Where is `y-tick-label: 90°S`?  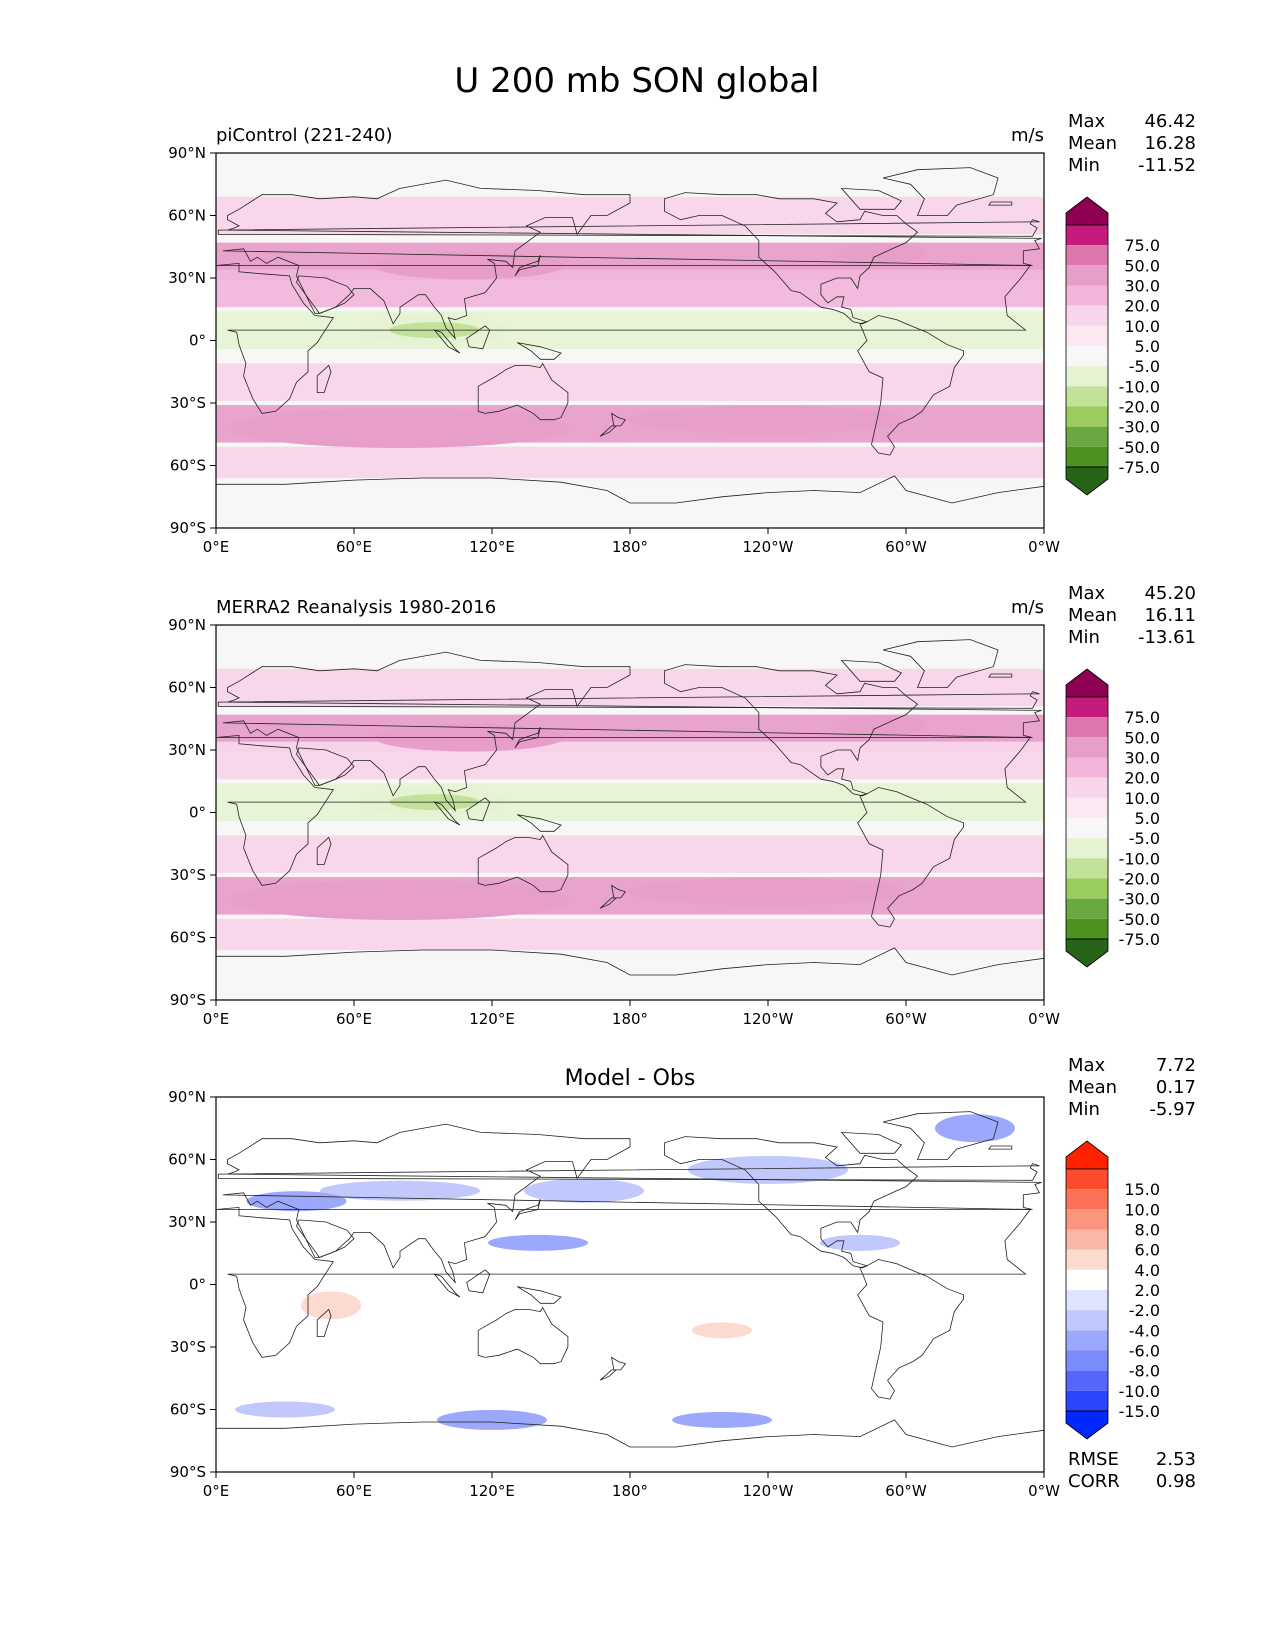
y-tick-label: 90°S is located at coordinates (188, 1472).